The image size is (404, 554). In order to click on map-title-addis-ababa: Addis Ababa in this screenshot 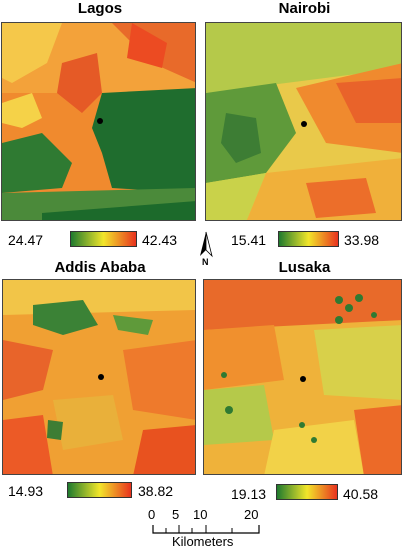, I will do `click(100, 267)`.